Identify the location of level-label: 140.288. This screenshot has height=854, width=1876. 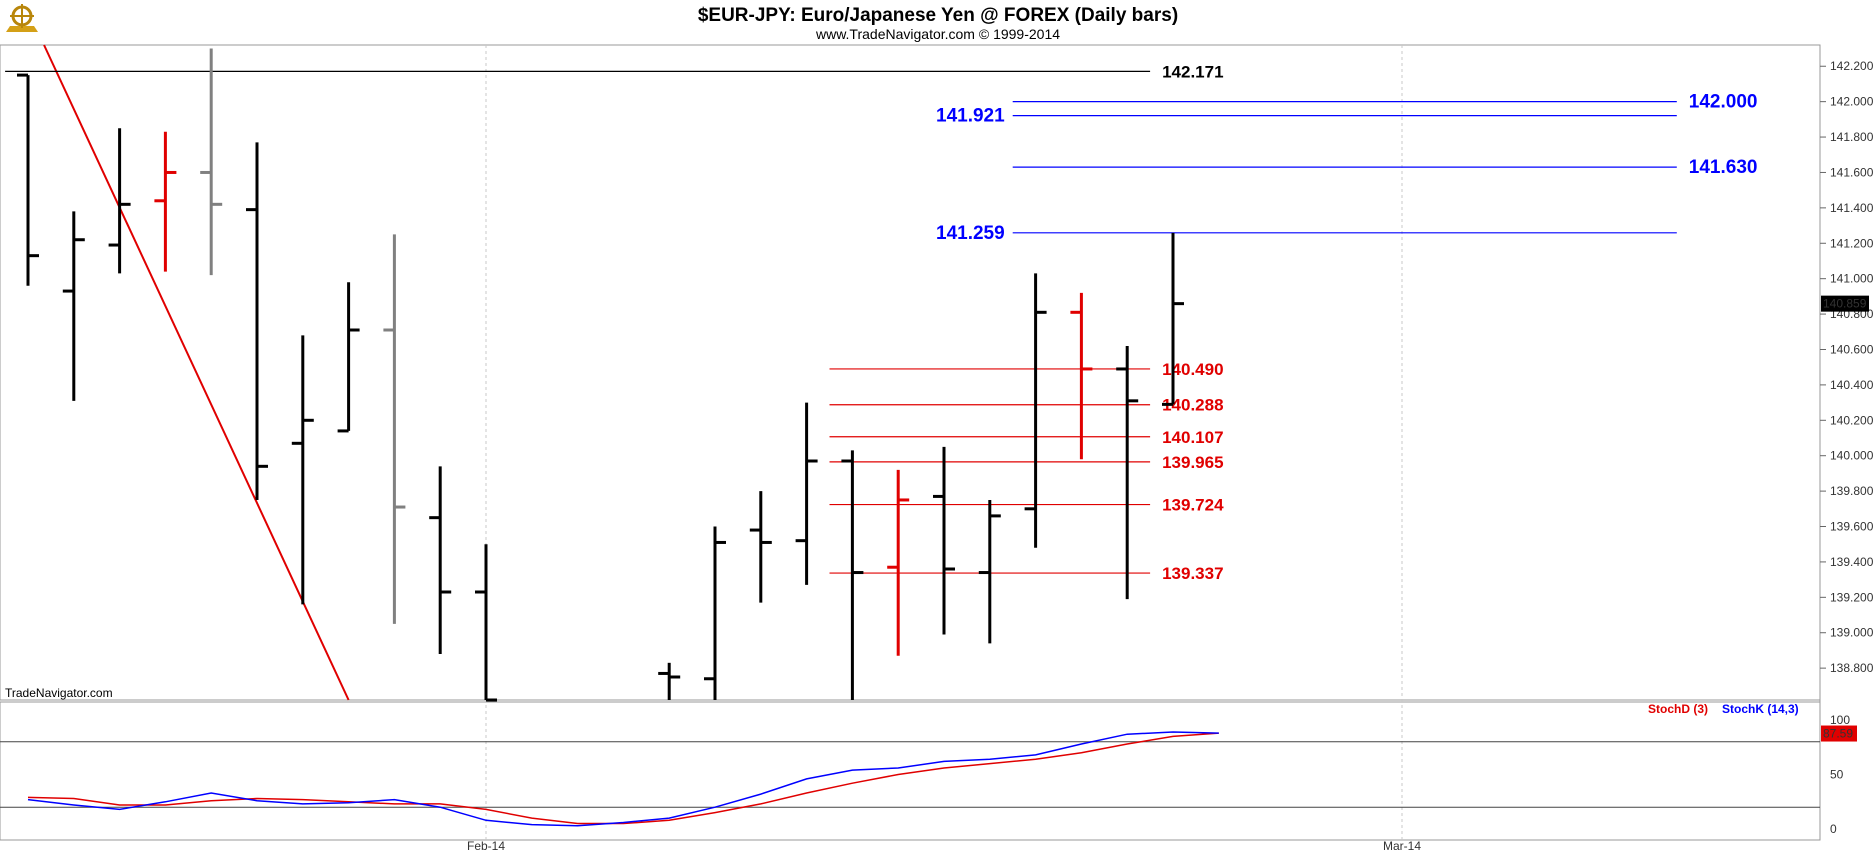
(1192, 405).